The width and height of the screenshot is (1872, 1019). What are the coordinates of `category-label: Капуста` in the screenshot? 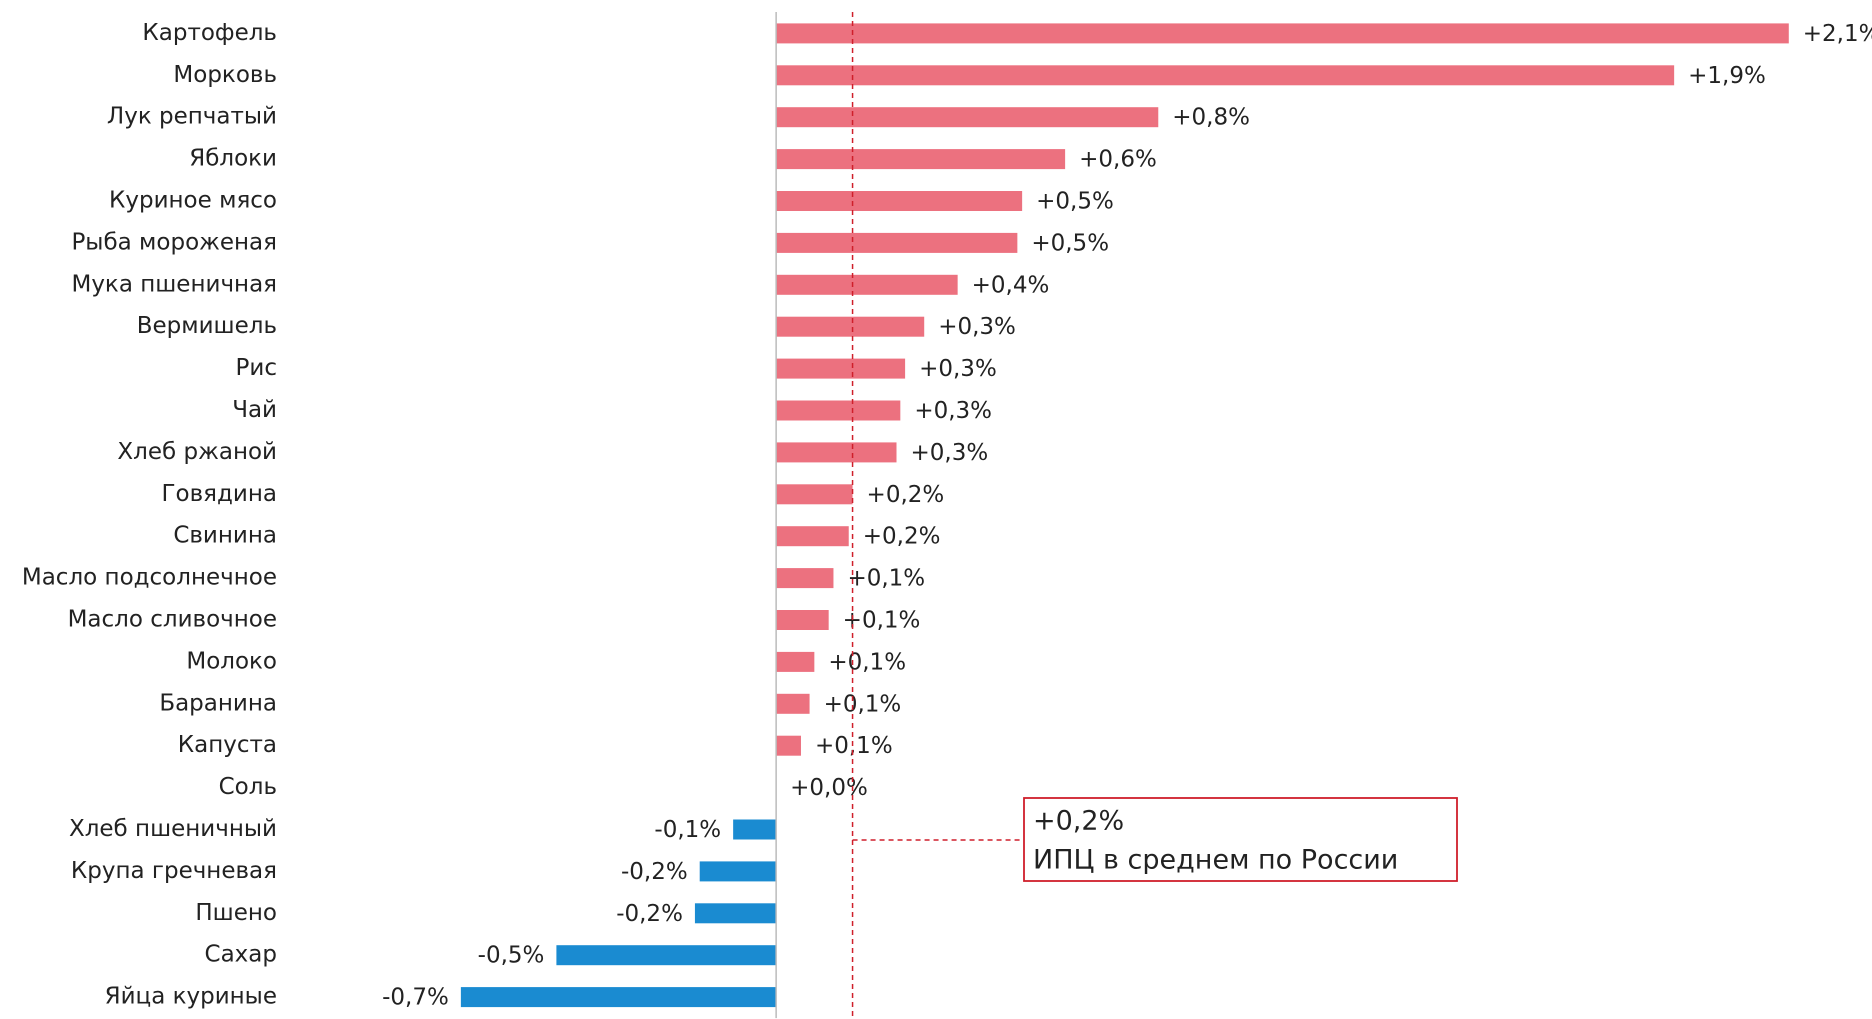 It's located at (227, 745).